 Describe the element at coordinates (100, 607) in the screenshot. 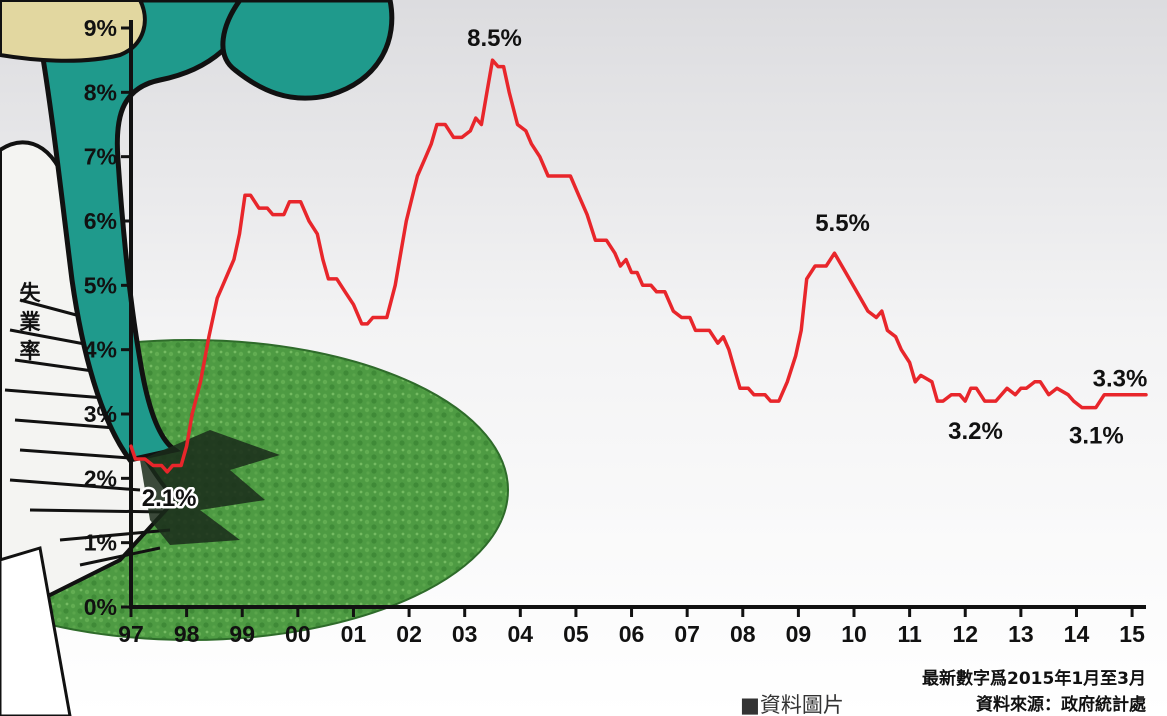

I see `y-tick-label: 0%` at that location.